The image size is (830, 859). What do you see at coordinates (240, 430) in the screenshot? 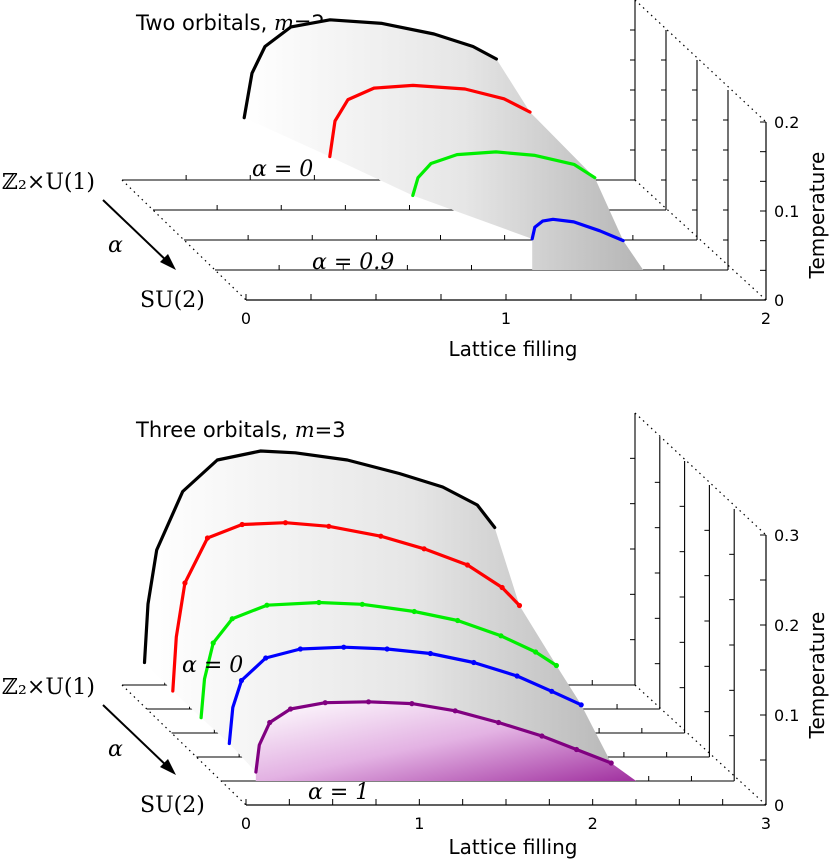
I see `panel-title-three-orbitals: Three orbitals, m=3` at bounding box center [240, 430].